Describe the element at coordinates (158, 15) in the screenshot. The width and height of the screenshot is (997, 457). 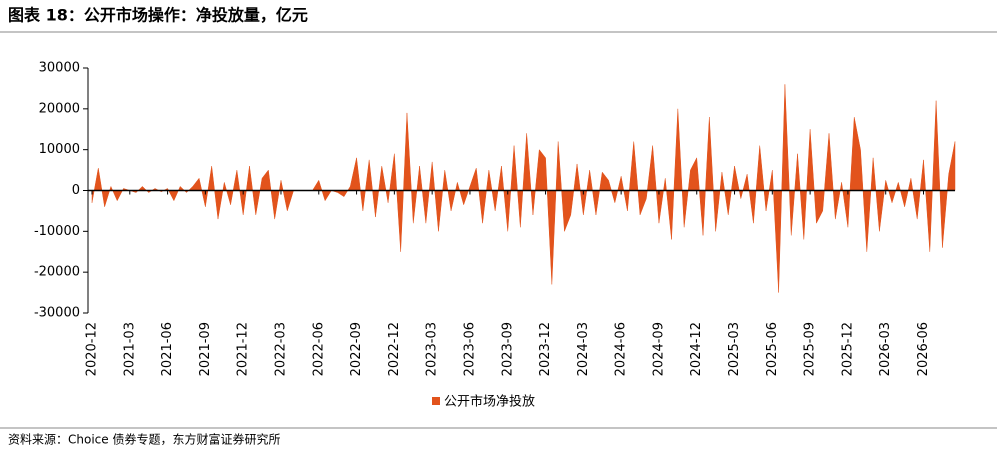
I see `chart-title: 图表 18：公开市场操作：净投放量，亿元` at that location.